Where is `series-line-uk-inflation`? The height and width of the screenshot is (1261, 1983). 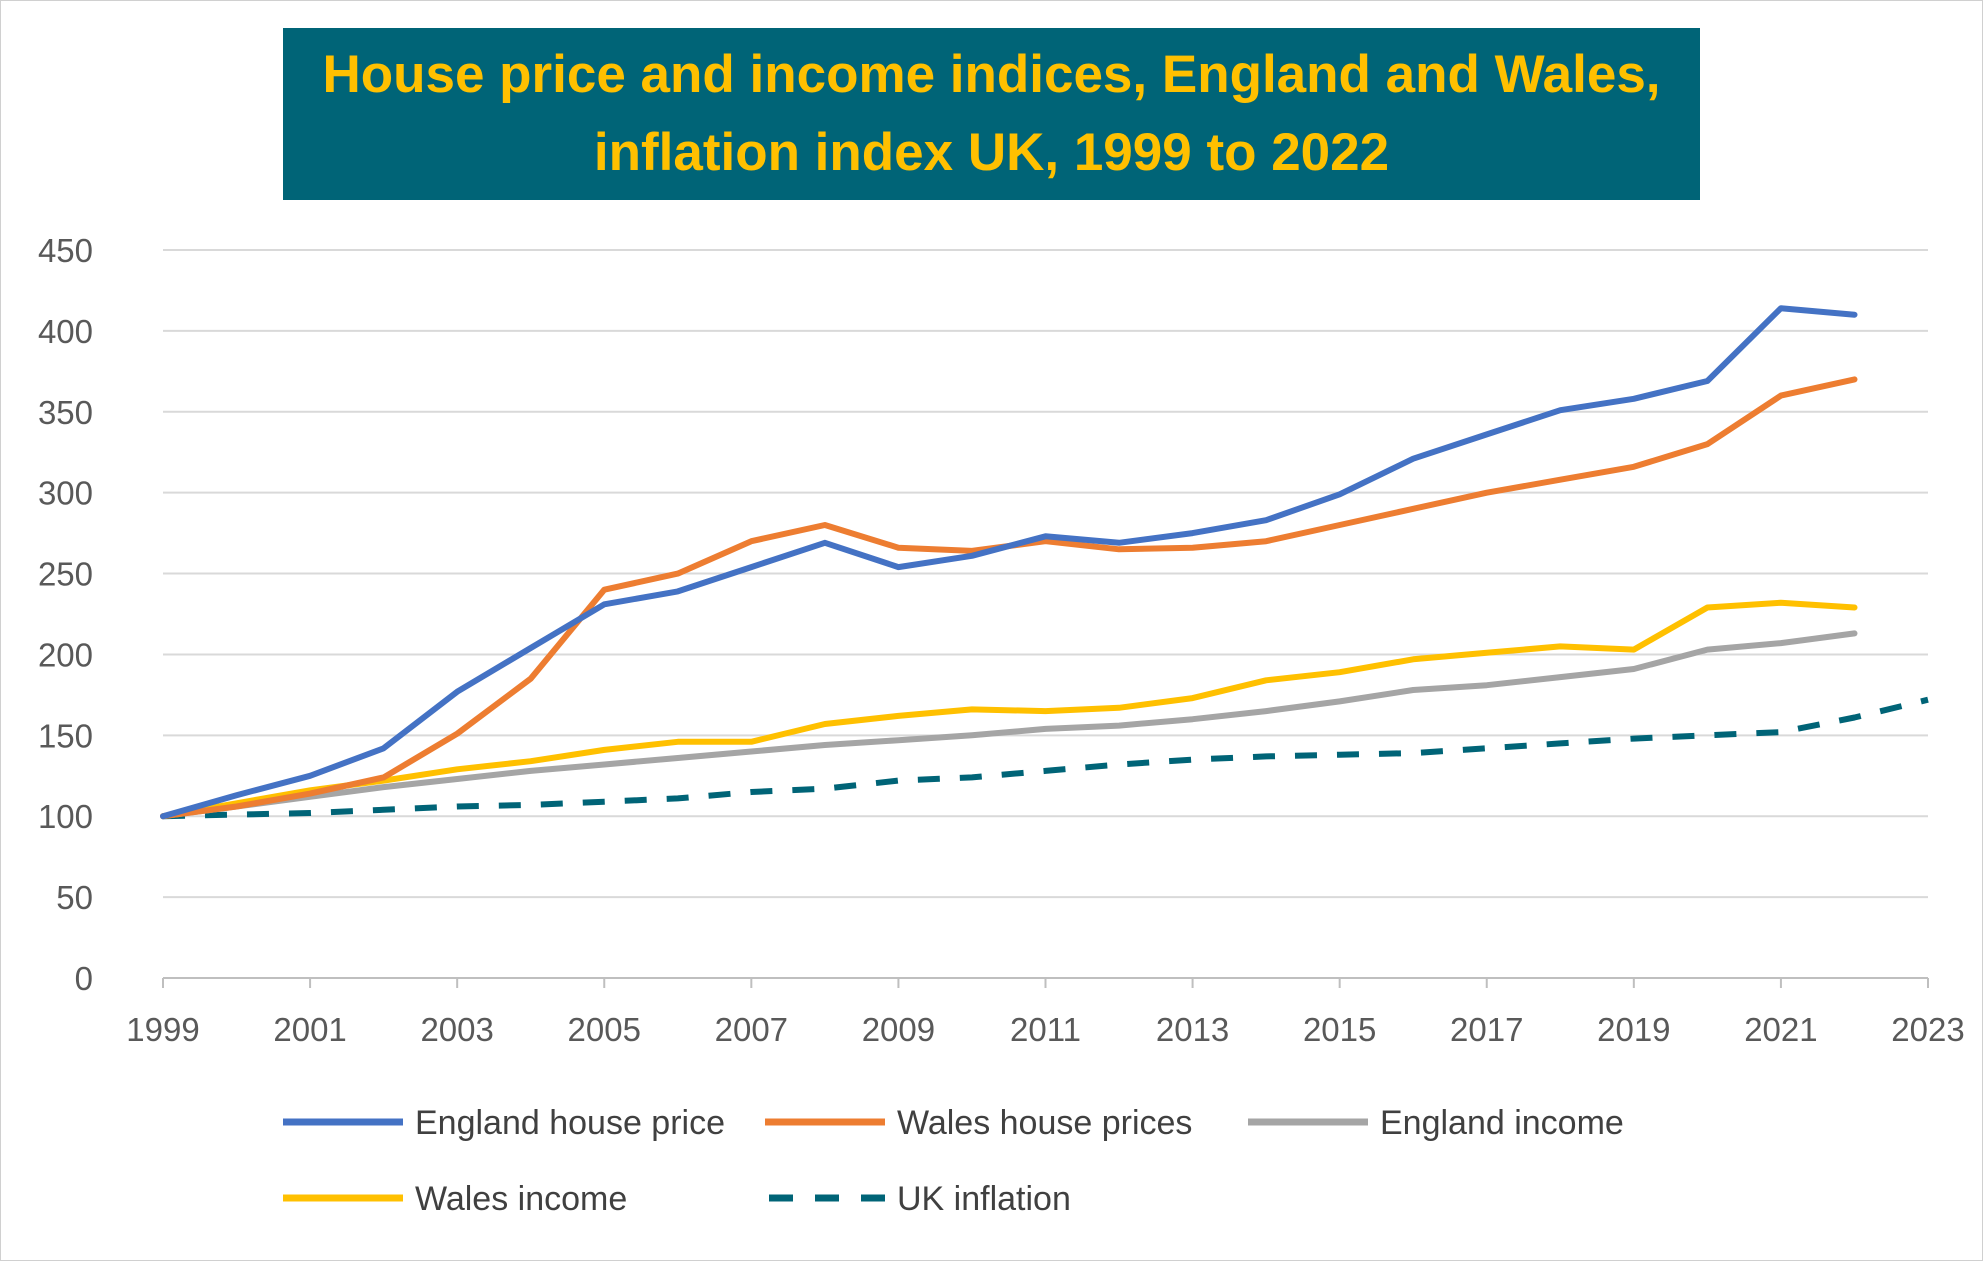
series-line-uk-inflation is located at coordinates (1045, 758).